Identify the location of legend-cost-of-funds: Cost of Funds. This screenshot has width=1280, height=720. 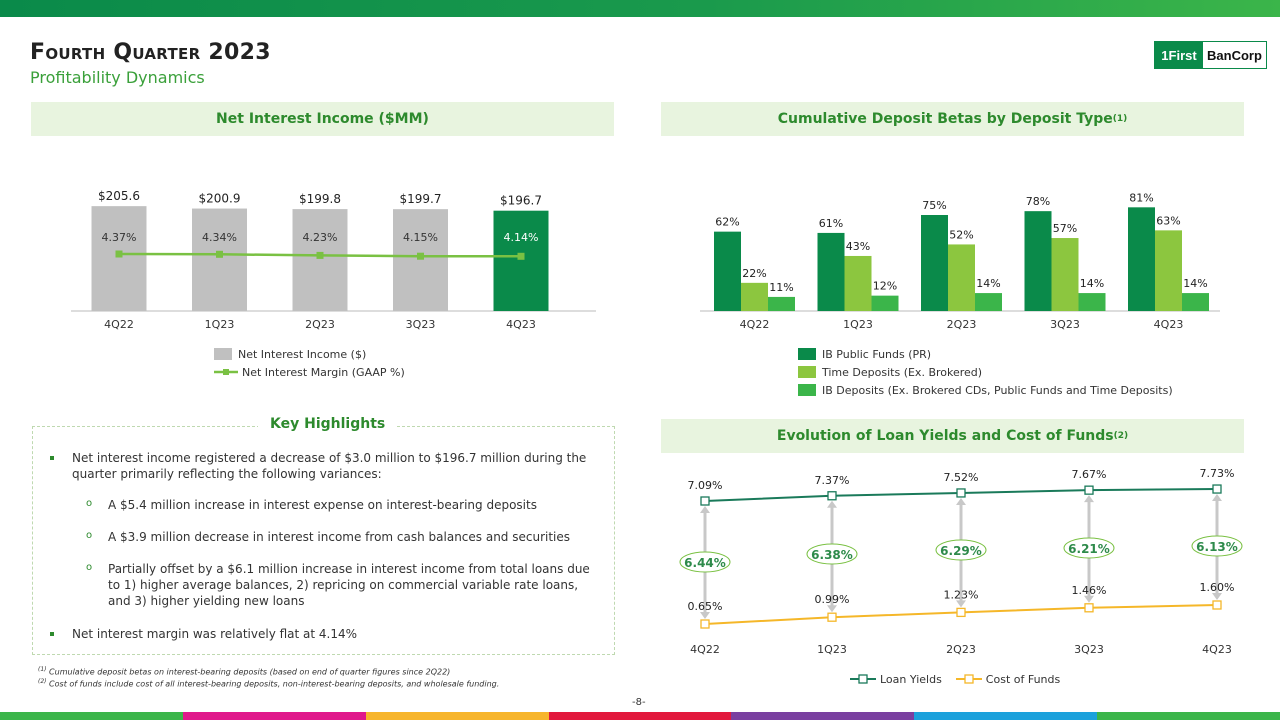
(1008, 679).